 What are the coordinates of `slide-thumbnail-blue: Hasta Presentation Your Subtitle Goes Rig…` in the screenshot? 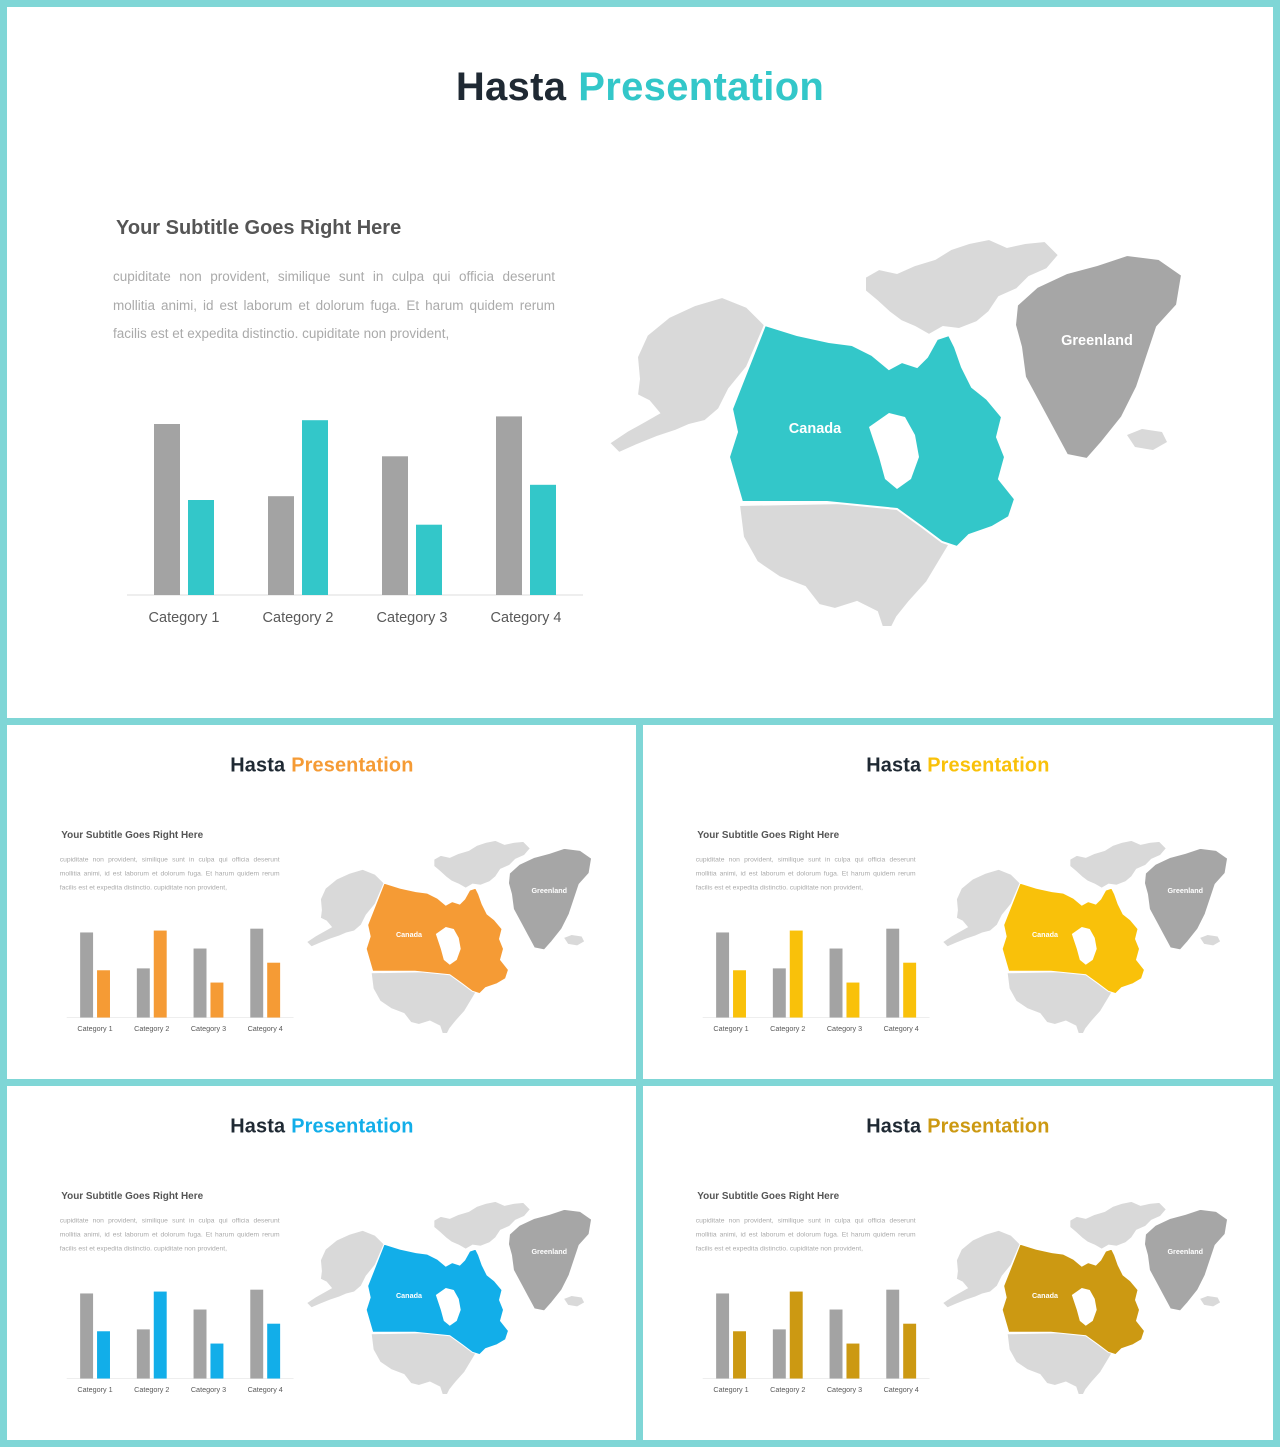 It's located at (321, 1263).